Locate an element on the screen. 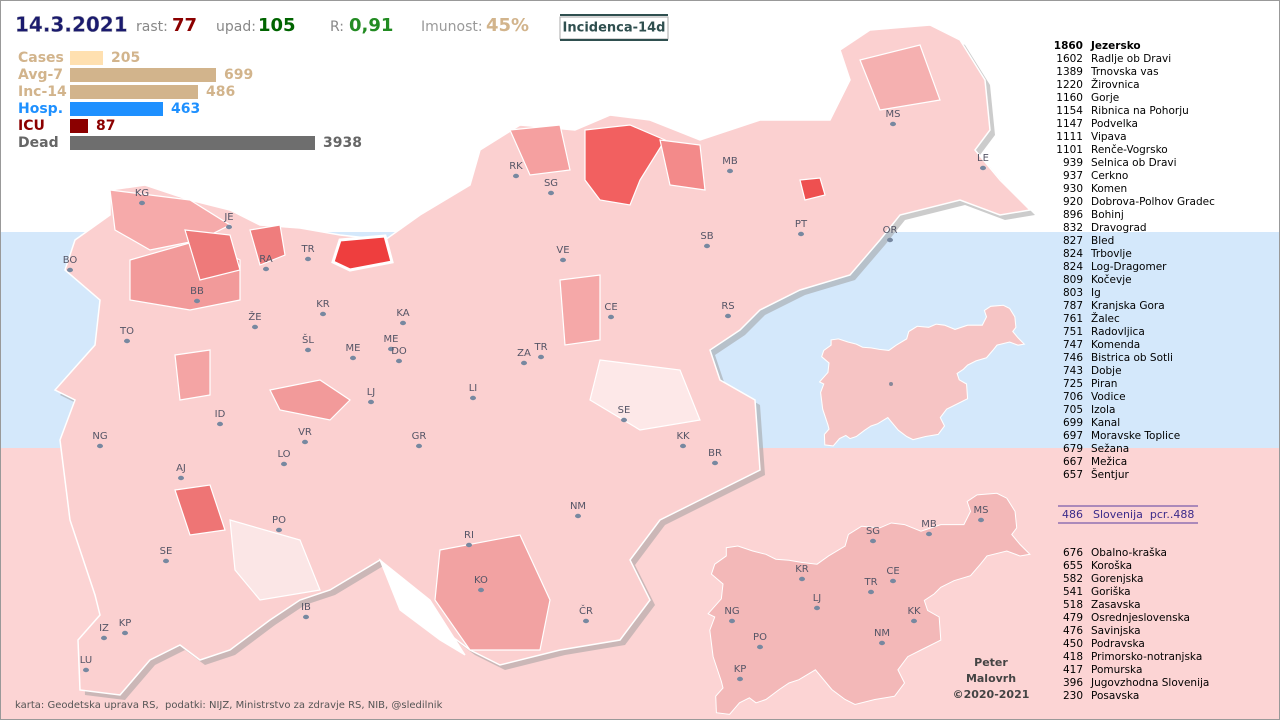  map-label: ČR is located at coordinates (586, 610).